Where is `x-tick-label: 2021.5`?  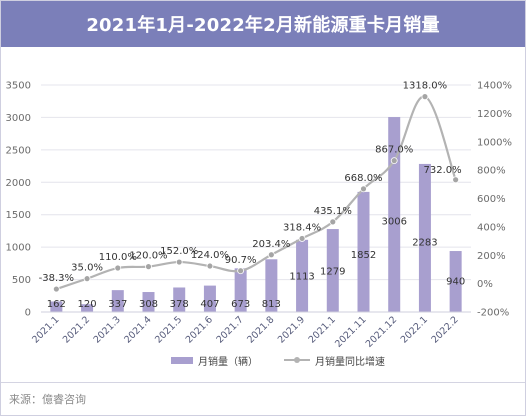
x-tick-label: 2021.5 is located at coordinates (168, 329).